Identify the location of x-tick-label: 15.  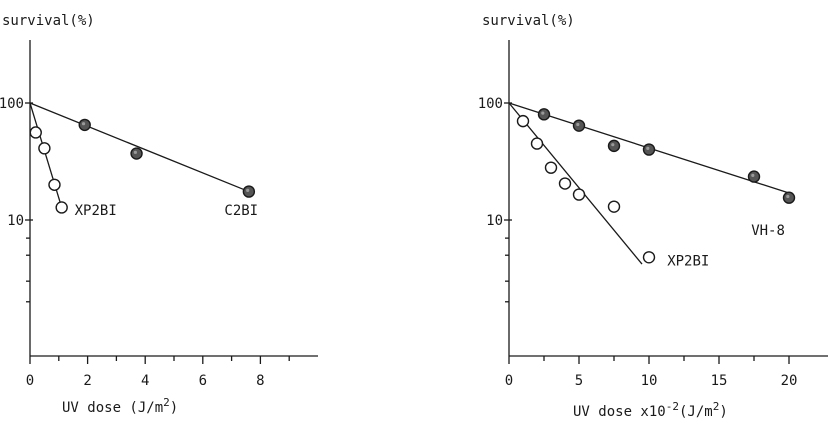
(719, 381).